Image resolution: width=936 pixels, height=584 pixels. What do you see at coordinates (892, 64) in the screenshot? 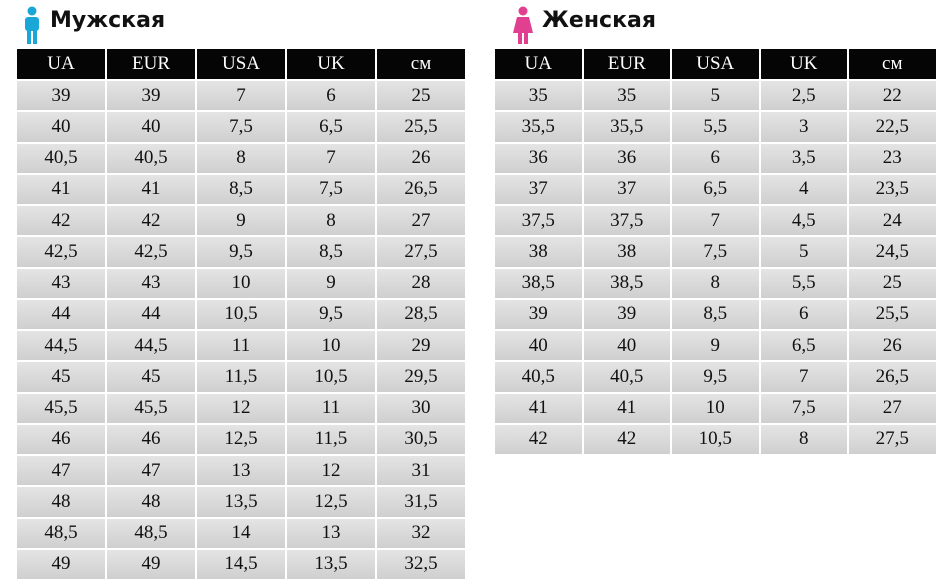
I see `column-header: см` at bounding box center [892, 64].